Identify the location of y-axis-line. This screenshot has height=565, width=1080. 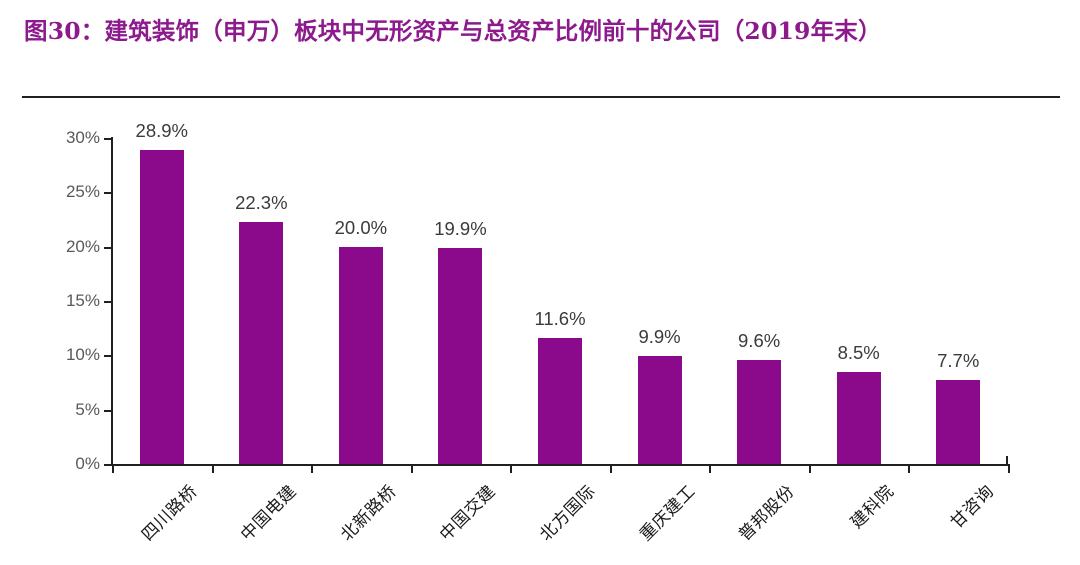
(112, 301).